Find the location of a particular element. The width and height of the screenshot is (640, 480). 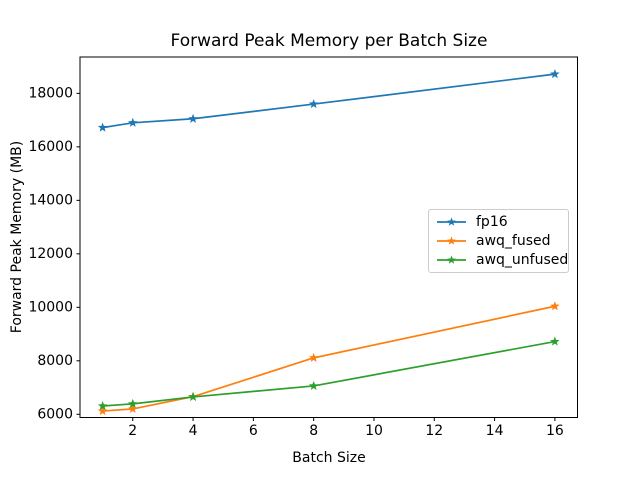

y-axis-ticks: 6000 8000 10000 12000 14000 16000 18000 is located at coordinates (54, 253).